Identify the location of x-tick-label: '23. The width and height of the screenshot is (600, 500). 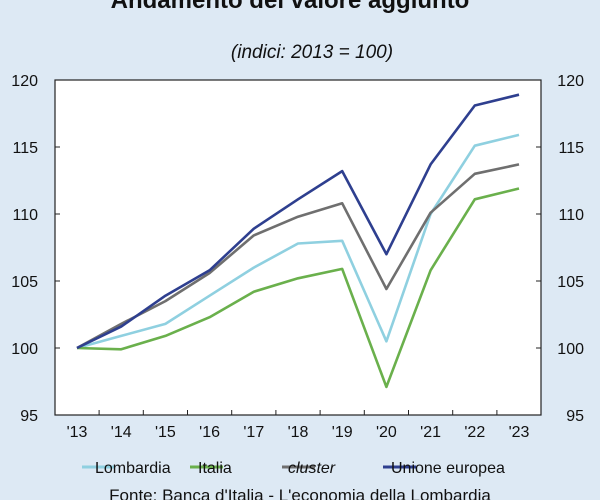
(519, 432).